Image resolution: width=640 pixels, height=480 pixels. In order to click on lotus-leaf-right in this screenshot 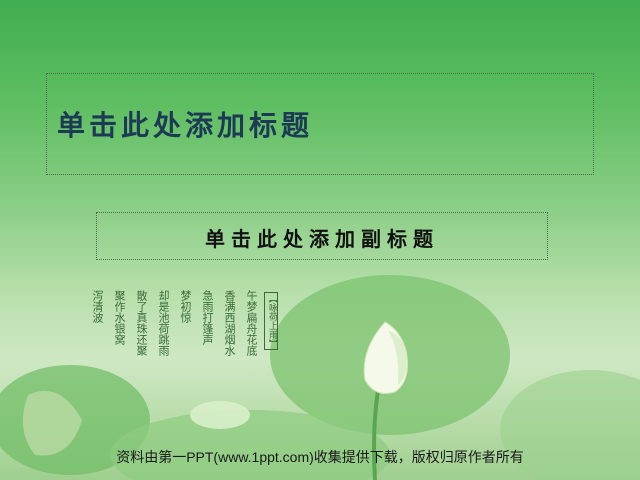, I will do `click(570, 425)`.